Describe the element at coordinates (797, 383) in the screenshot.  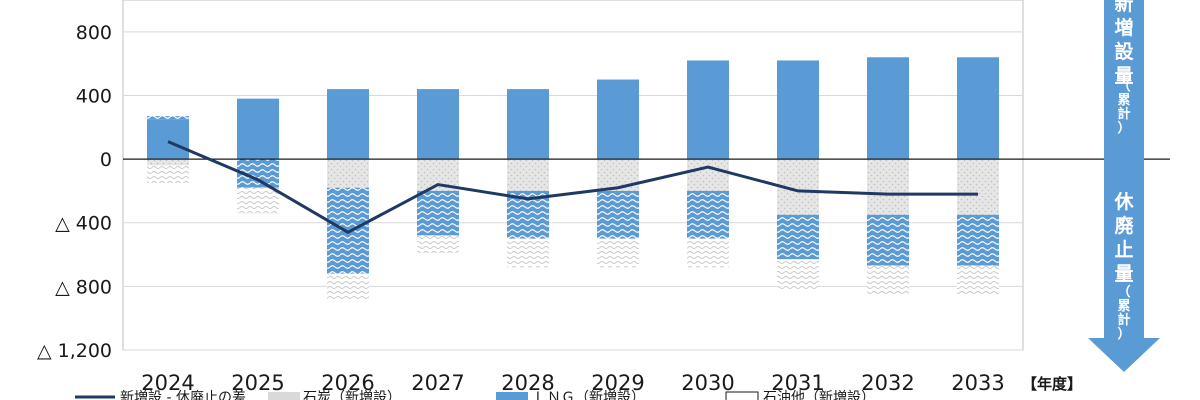
I see `x-tick-label: 2031` at that location.